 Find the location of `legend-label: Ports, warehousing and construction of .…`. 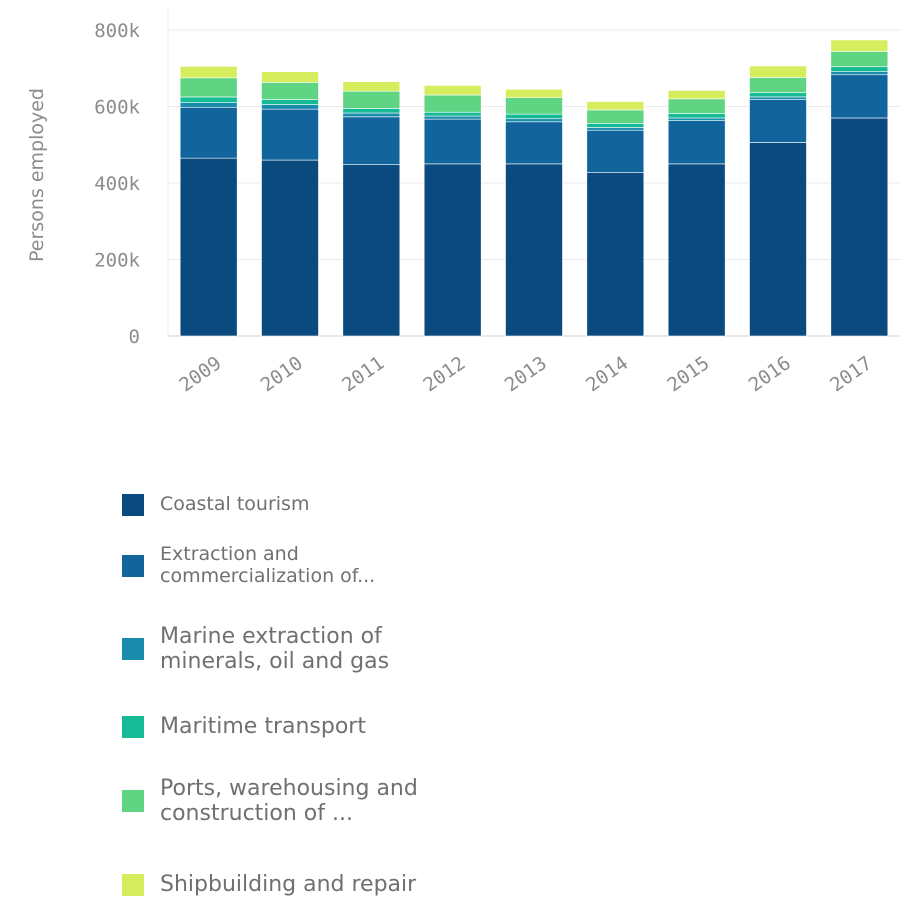

legend-label: Ports, warehousing and construction of .… is located at coordinates (289, 801).